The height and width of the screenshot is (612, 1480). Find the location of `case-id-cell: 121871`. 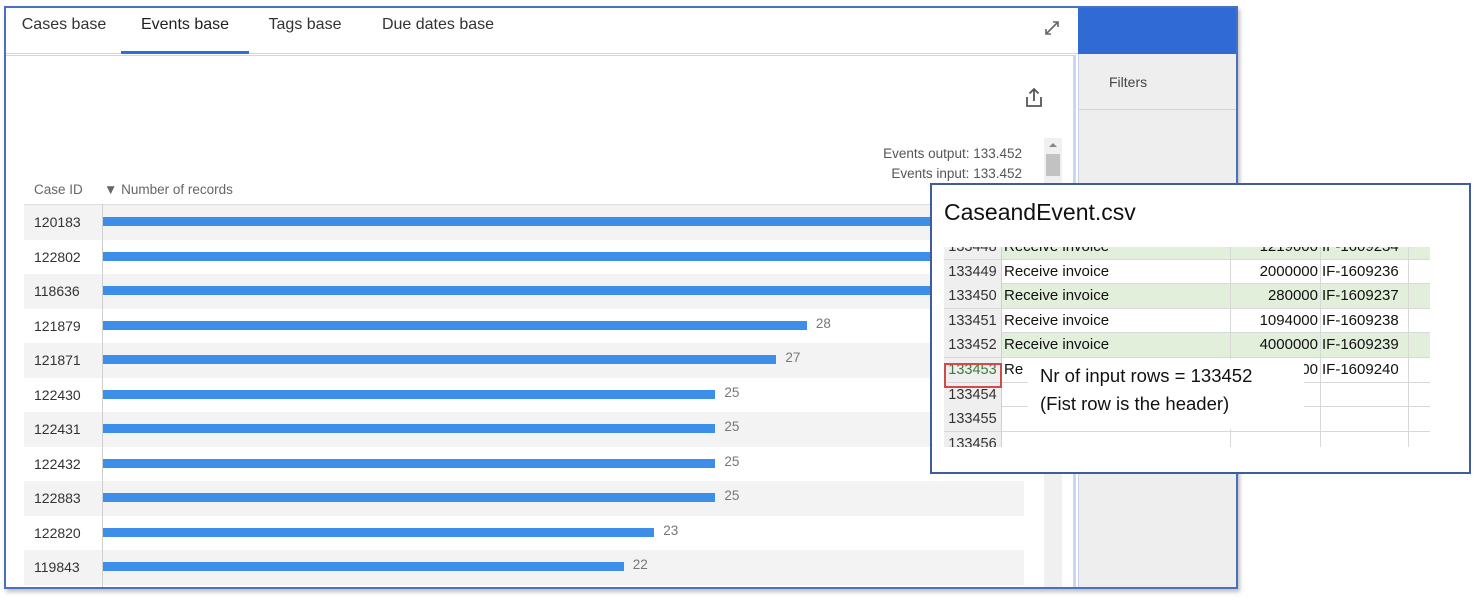

case-id-cell: 121871 is located at coordinates (57, 360).